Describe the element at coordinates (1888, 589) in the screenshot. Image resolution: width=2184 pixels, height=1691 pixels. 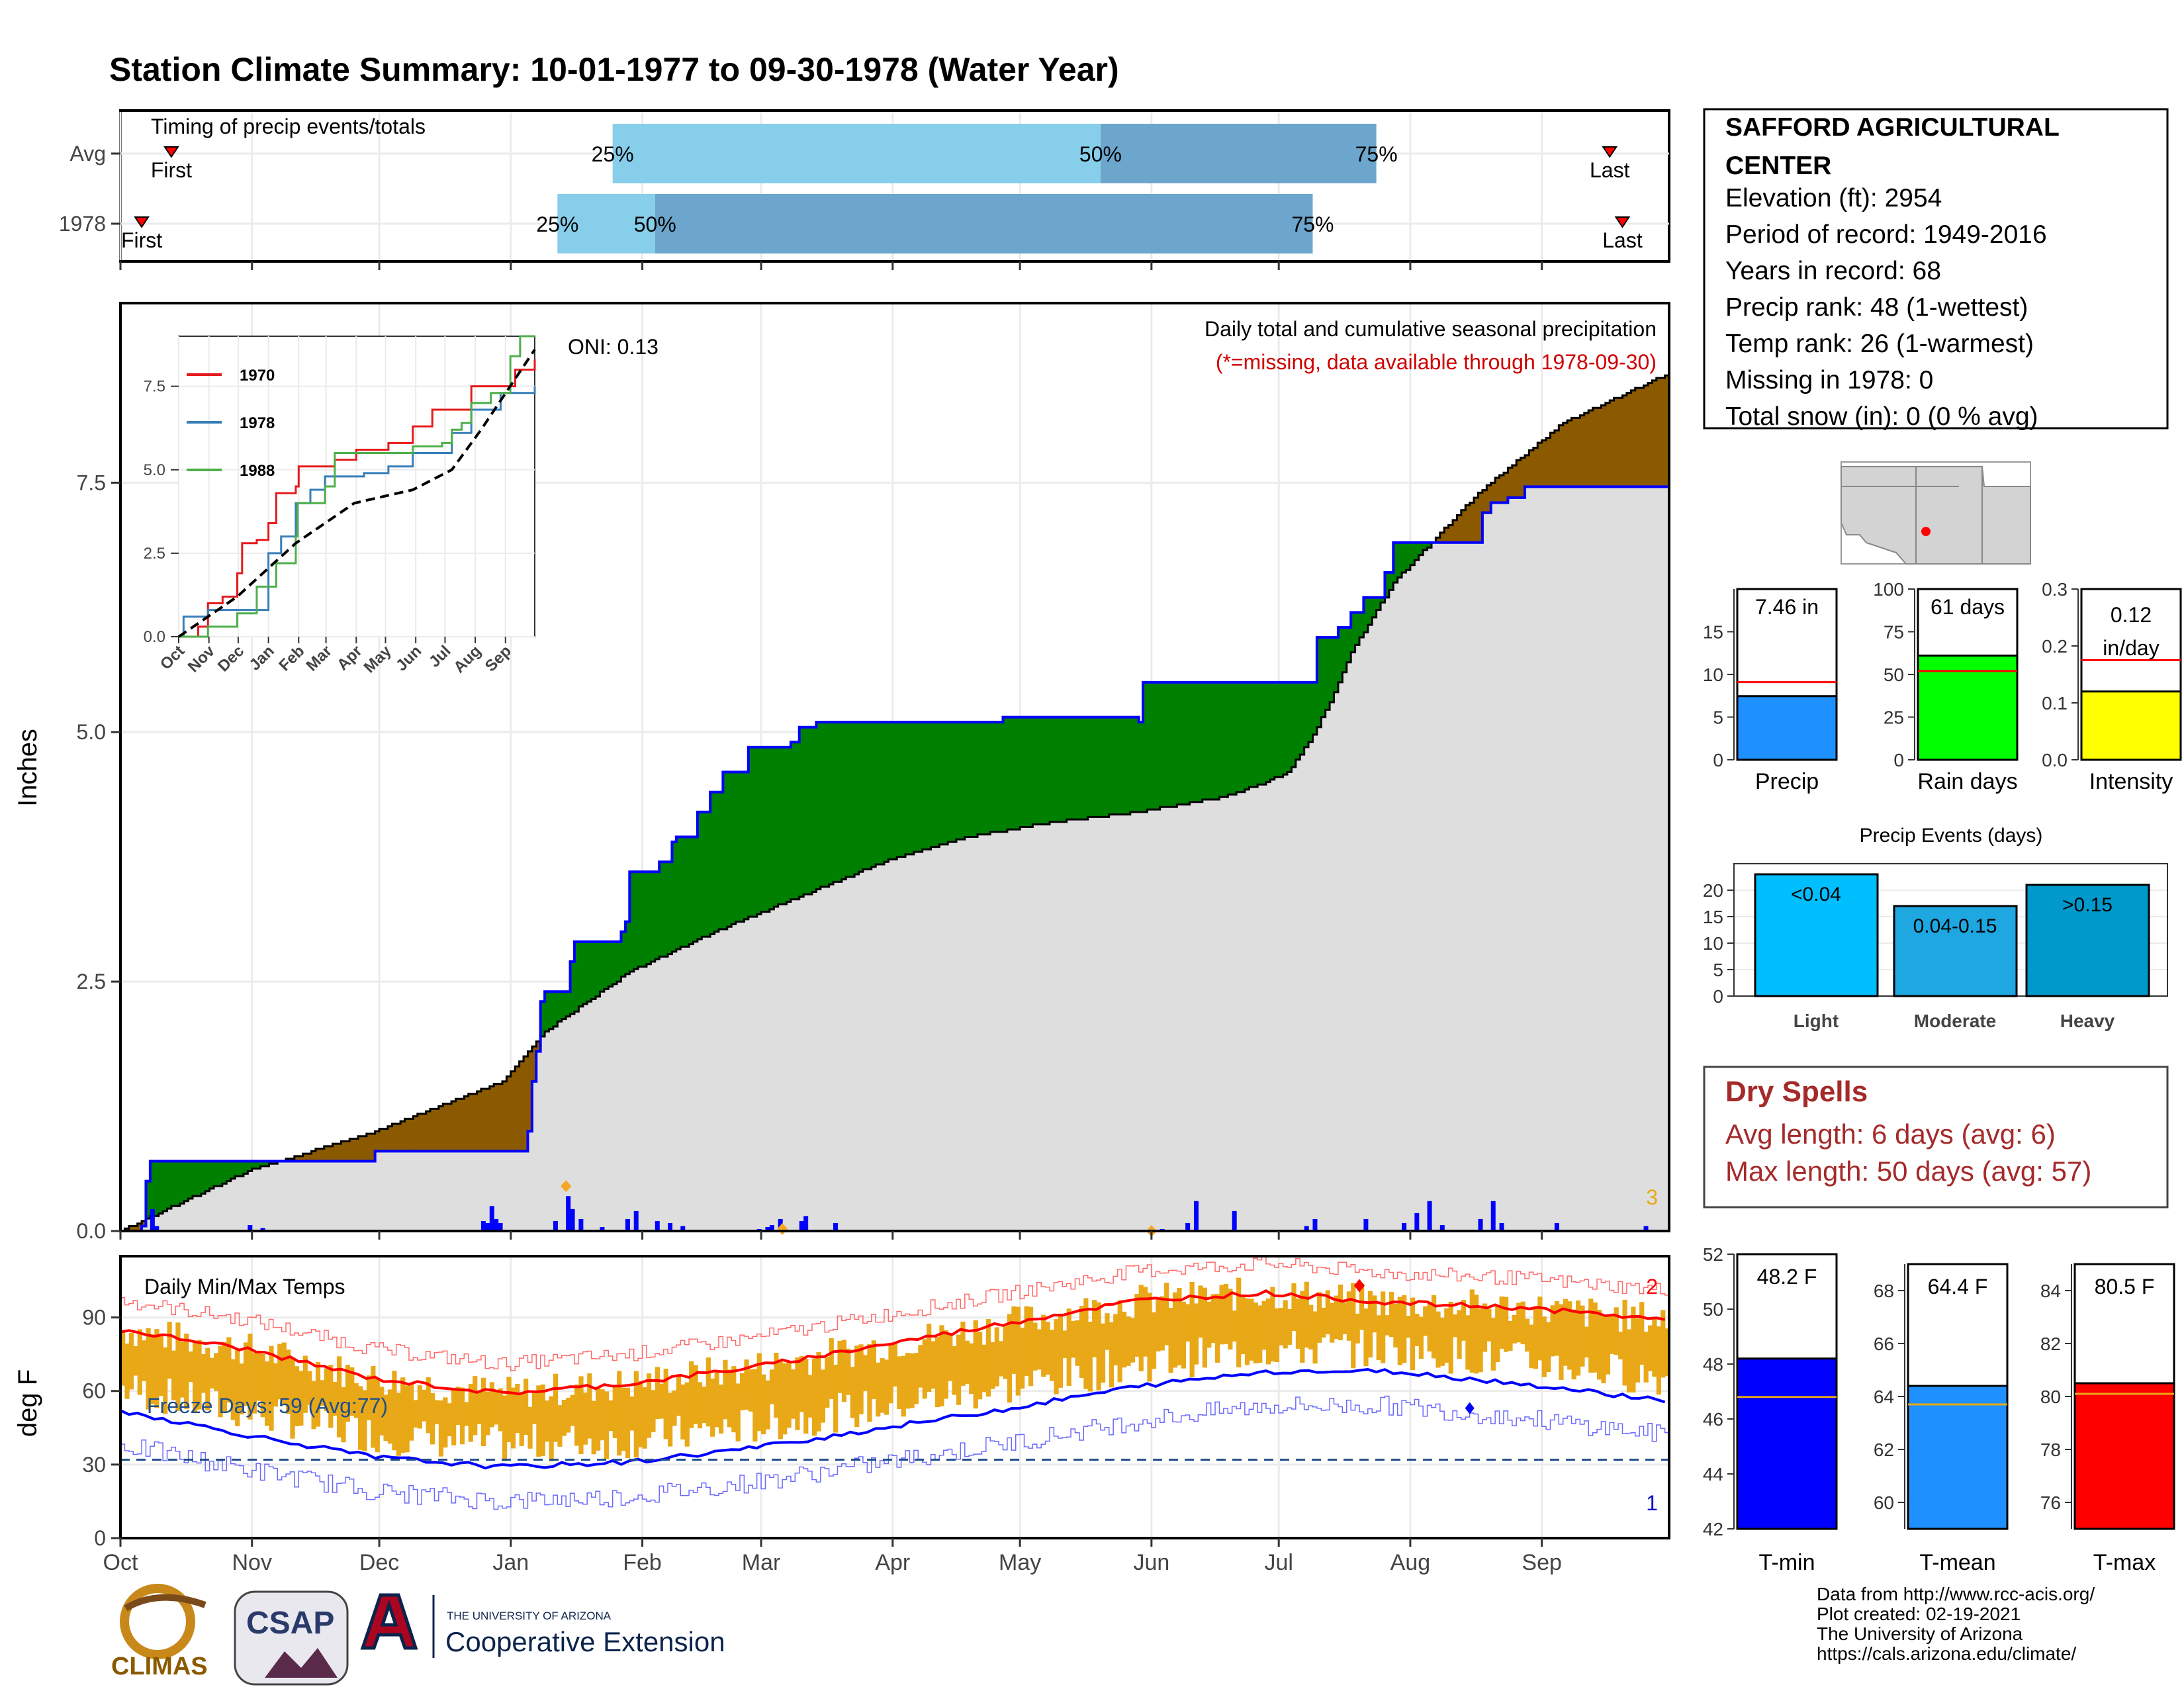
I see `mini-tick-label: 100` at that location.